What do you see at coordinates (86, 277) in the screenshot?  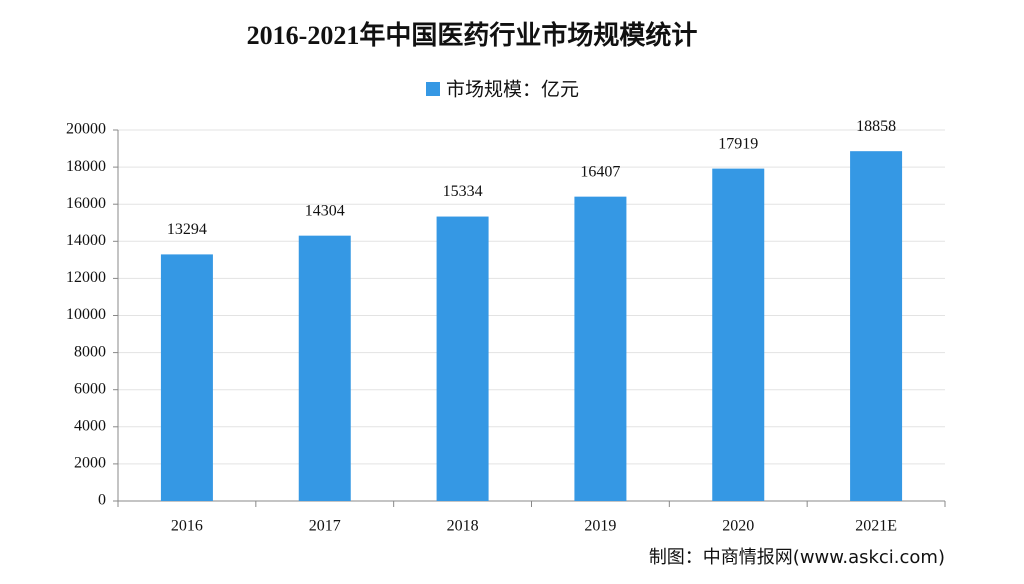 I see `y-tick-label: 12000` at bounding box center [86, 277].